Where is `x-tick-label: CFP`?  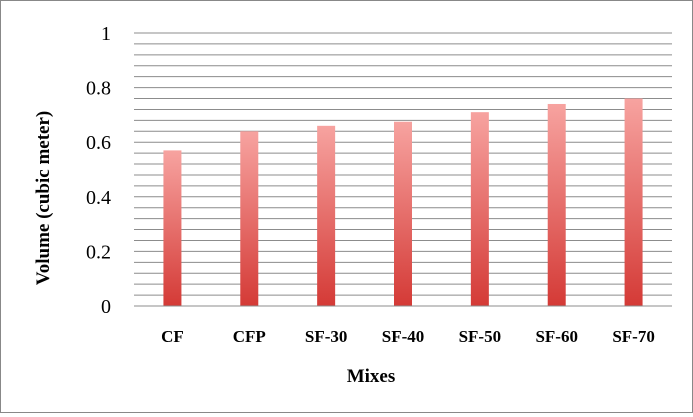 x-tick-label: CFP is located at coordinates (249, 336).